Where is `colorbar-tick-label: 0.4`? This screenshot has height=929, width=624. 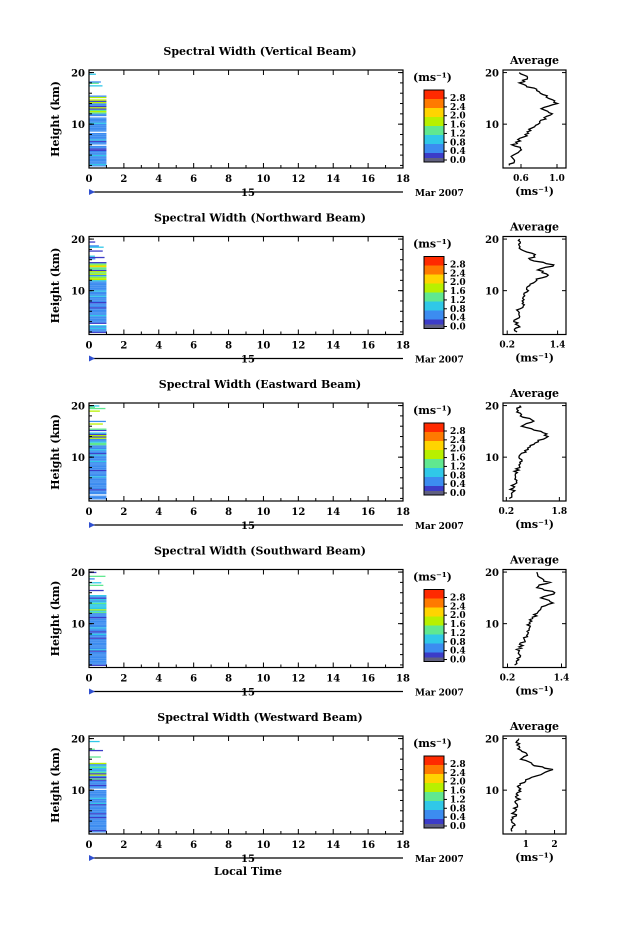
colorbar-tick-label: 0.4 is located at coordinates (458, 485).